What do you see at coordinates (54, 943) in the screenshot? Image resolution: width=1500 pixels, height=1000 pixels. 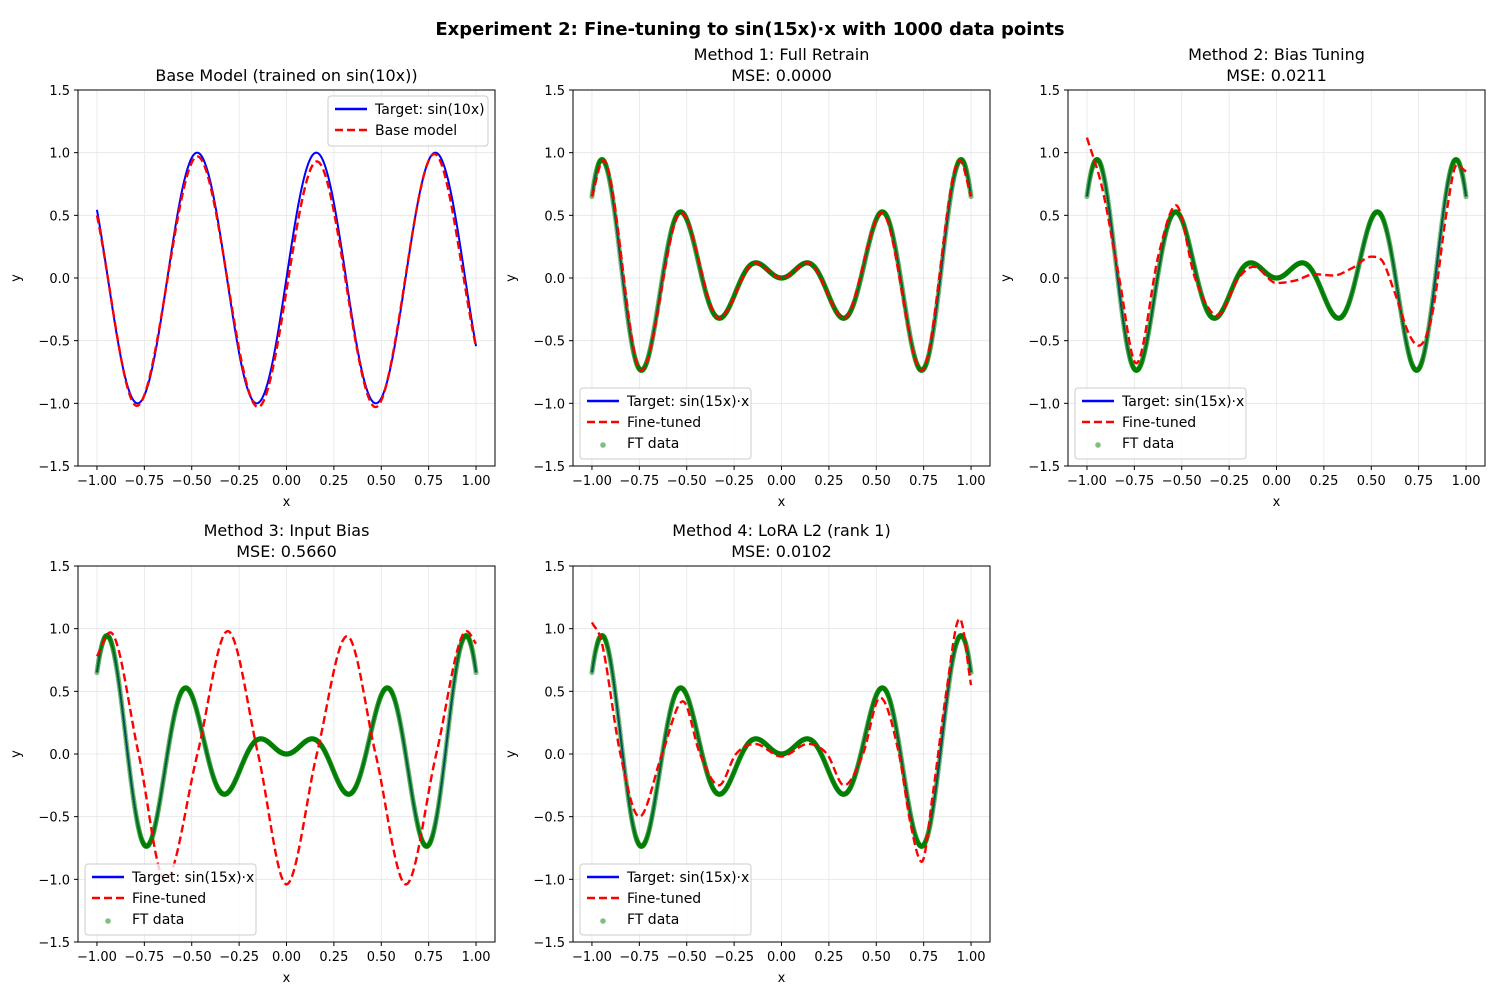 I see `y-tick-label: −1.5` at bounding box center [54, 943].